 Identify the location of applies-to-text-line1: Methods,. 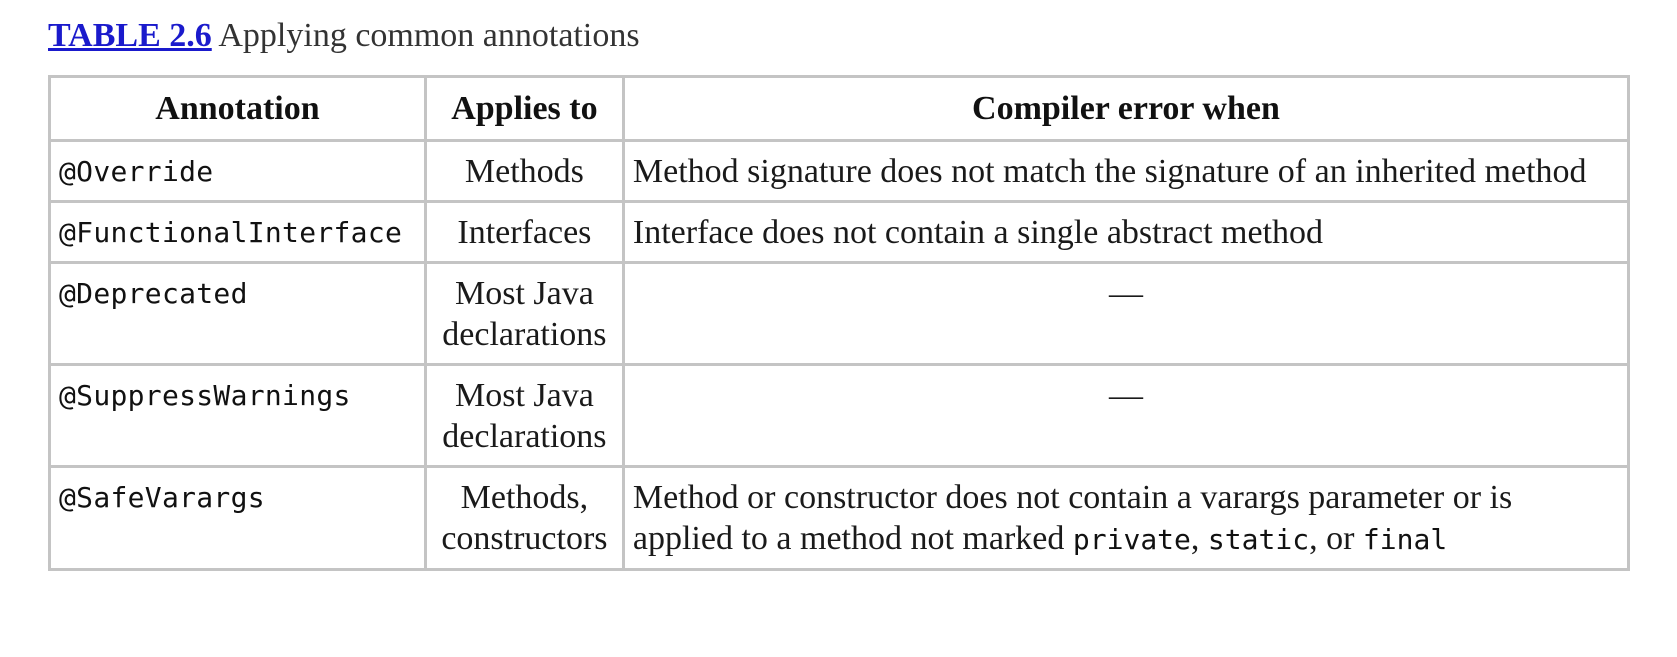
(524, 497).